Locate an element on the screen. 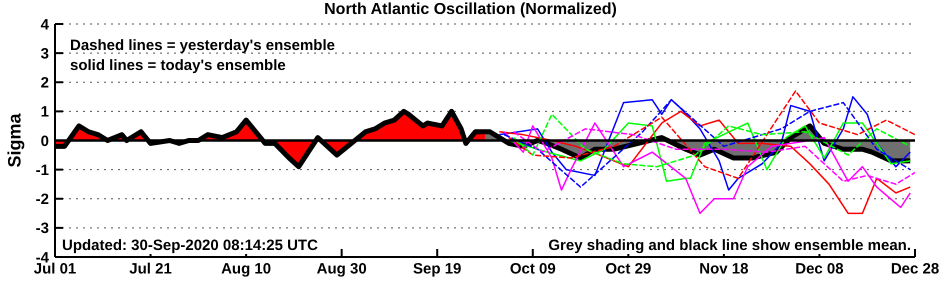  y-tick-label: 4 is located at coordinates (45, 25).